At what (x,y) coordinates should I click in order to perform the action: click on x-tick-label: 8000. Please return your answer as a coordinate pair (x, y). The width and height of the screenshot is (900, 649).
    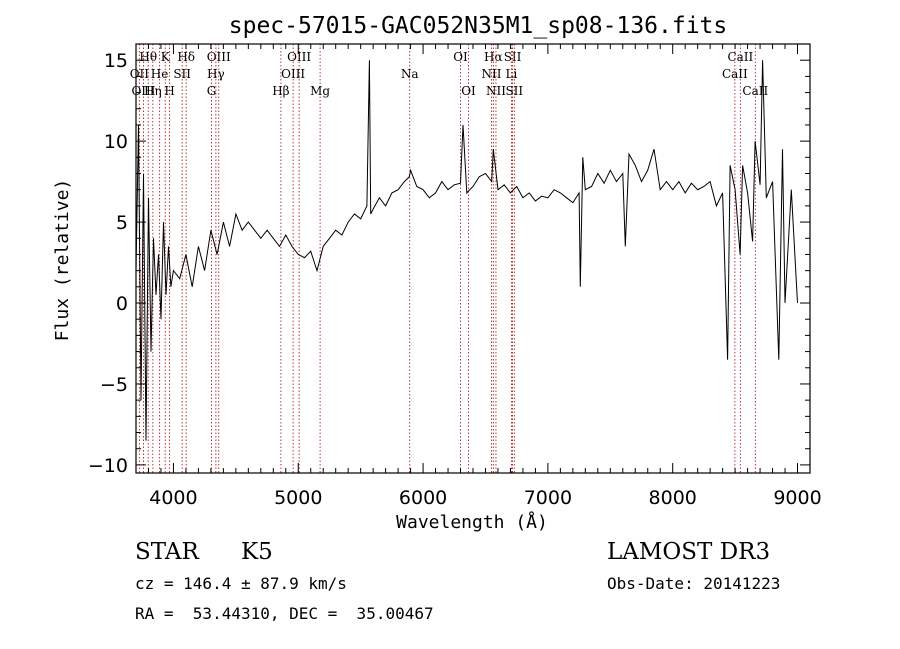
    Looking at the image, I should click on (673, 498).